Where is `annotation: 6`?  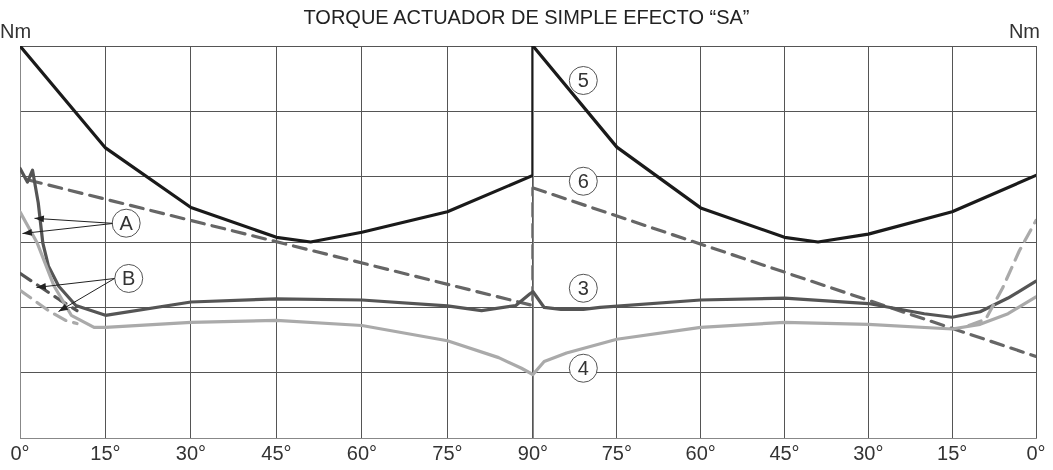 annotation: 6 is located at coordinates (583, 180).